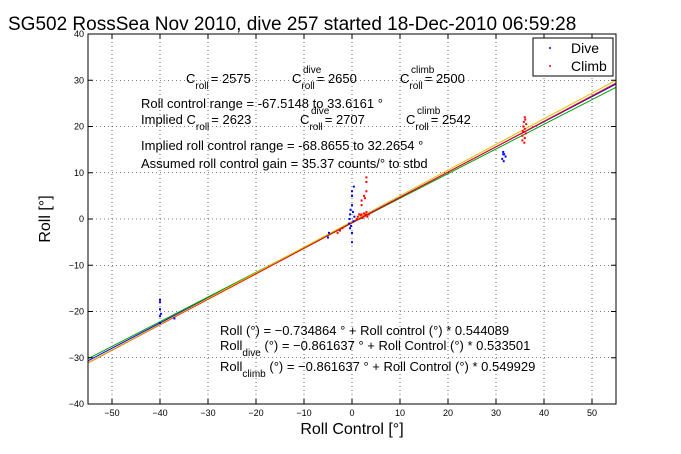 Image resolution: width=681 pixels, height=454 pixels. I want to click on legend-label-climb: Climb, so click(589, 66).